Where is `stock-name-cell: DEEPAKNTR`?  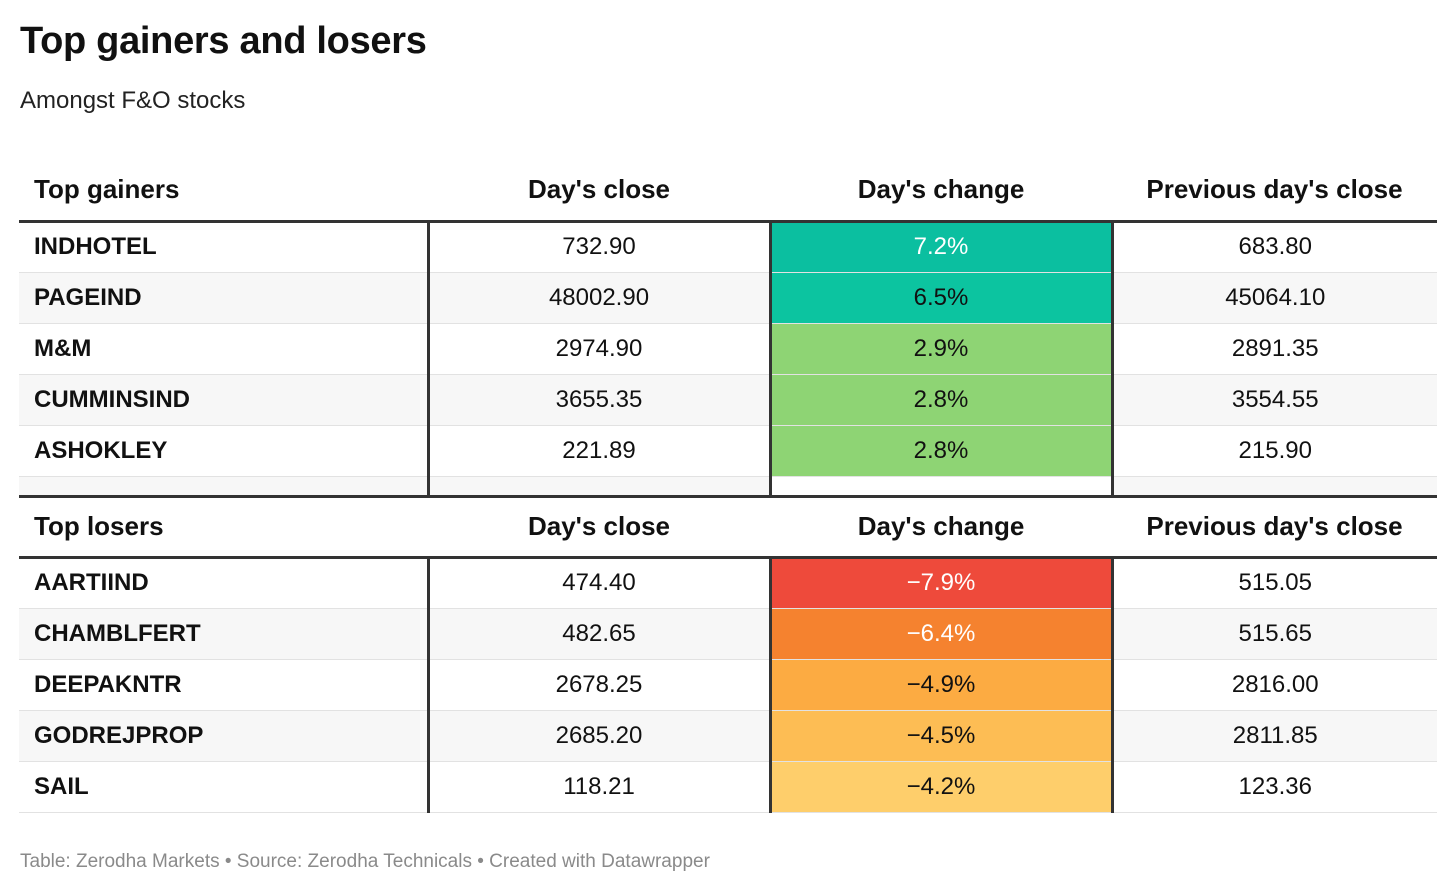 stock-name-cell: DEEPAKNTR is located at coordinates (223, 685).